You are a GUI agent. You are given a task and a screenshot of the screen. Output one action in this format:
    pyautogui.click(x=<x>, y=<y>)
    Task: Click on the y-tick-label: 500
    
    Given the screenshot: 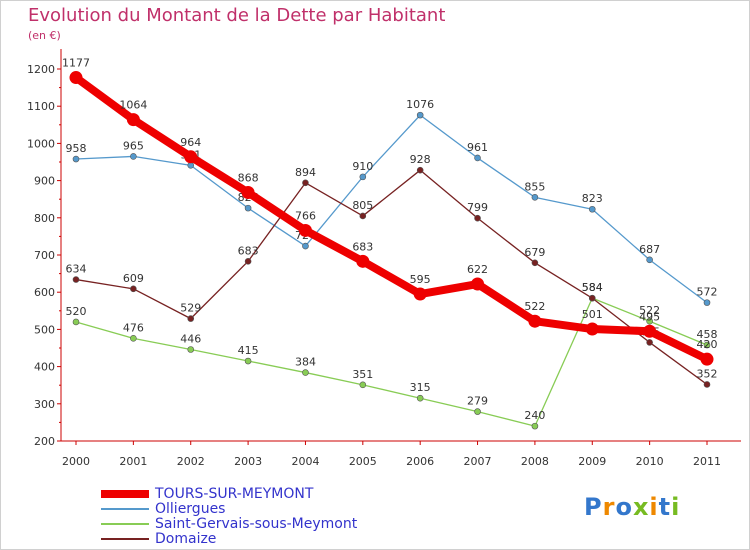 What is the action you would take?
    pyautogui.click(x=44, y=329)
    